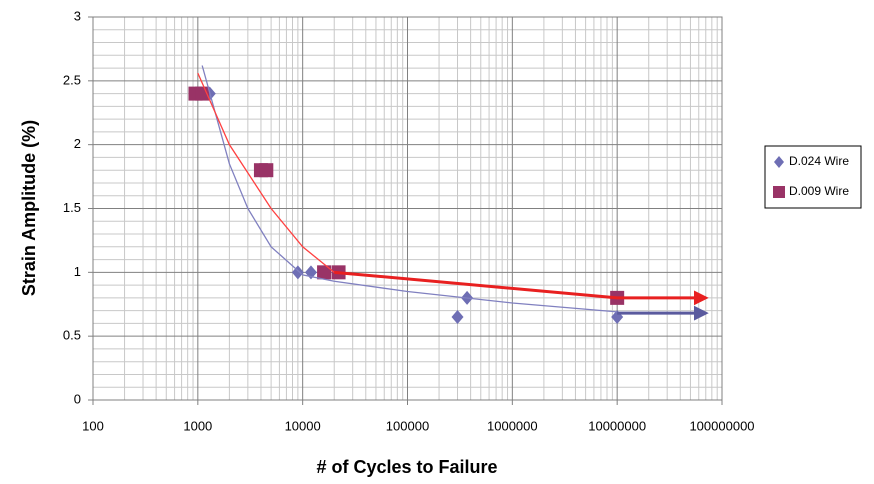 Image resolution: width=874 pixels, height=484 pixels. Describe the element at coordinates (77, 398) in the screenshot. I see `y-tick-label: 0` at that location.